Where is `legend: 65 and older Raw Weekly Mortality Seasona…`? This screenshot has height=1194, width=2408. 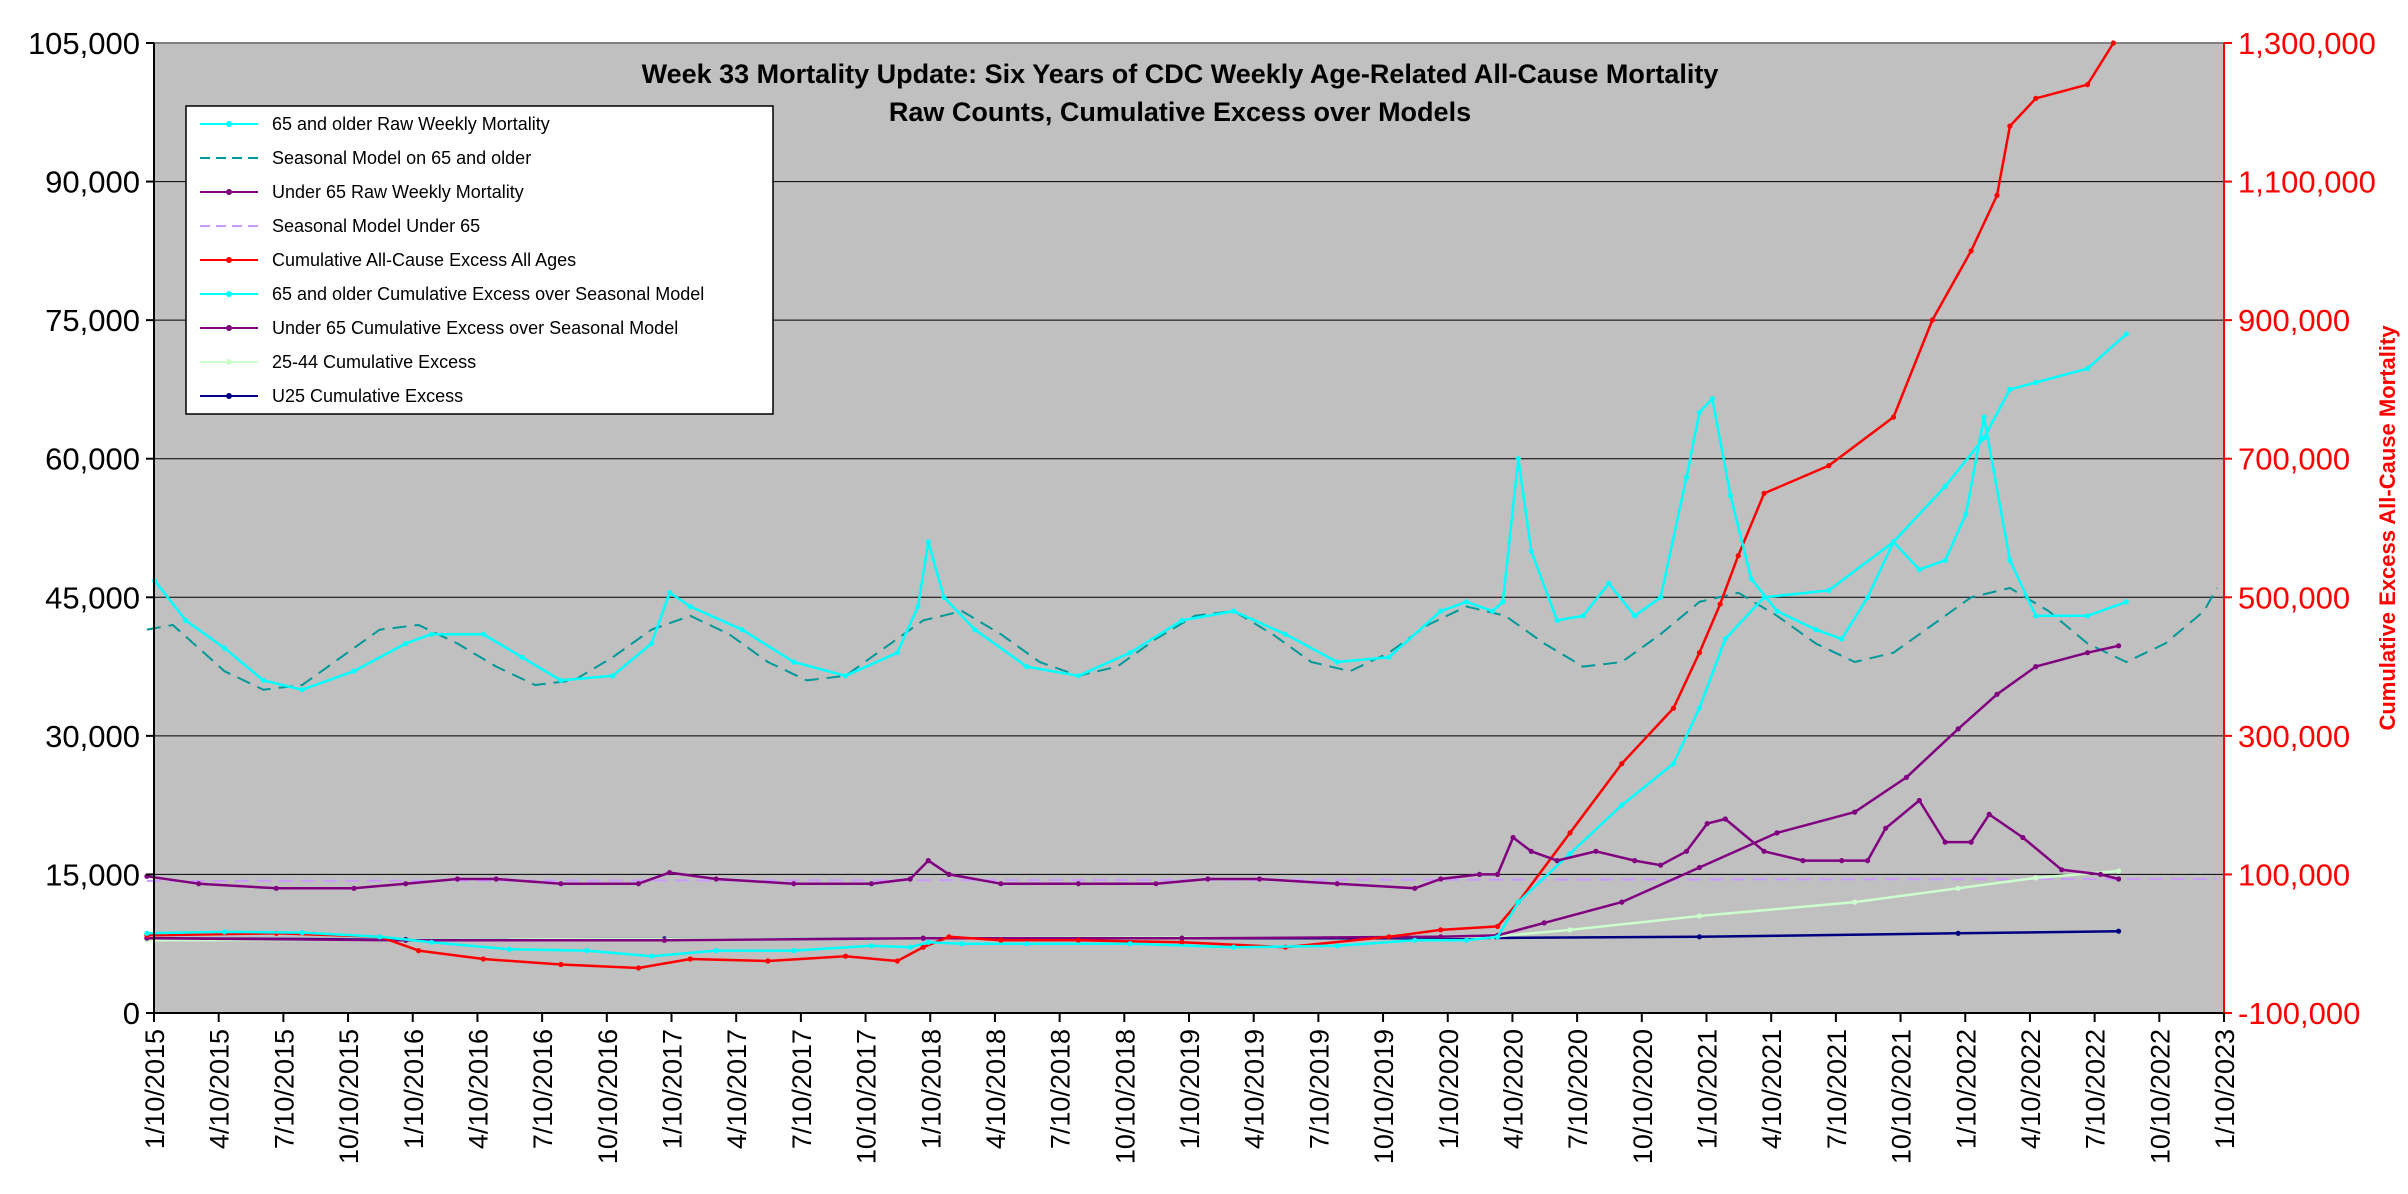
legend: 65 and older Raw Weekly Mortality Seasona… is located at coordinates (479, 260).